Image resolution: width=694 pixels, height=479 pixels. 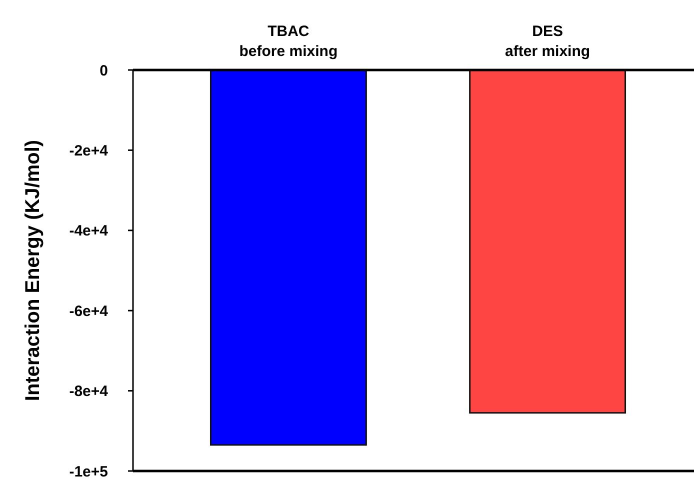 What do you see at coordinates (288, 41) in the screenshot?
I see `x-tick-label: TBAC before mixing` at bounding box center [288, 41].